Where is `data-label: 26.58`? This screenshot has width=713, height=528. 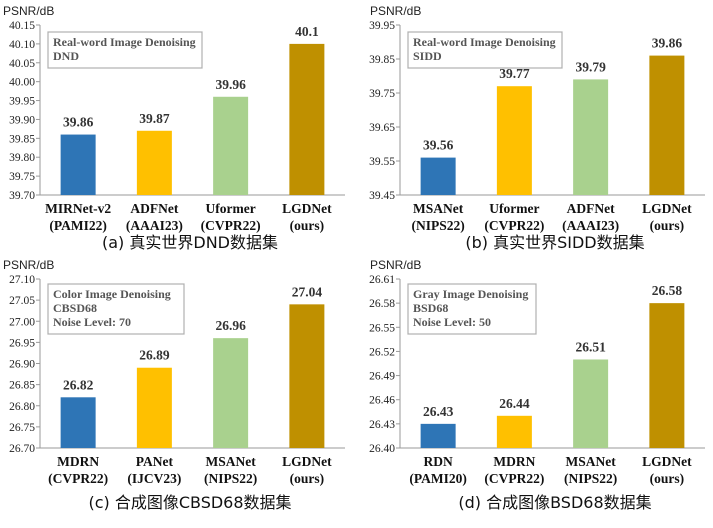 data-label: 26.58 is located at coordinates (667, 290).